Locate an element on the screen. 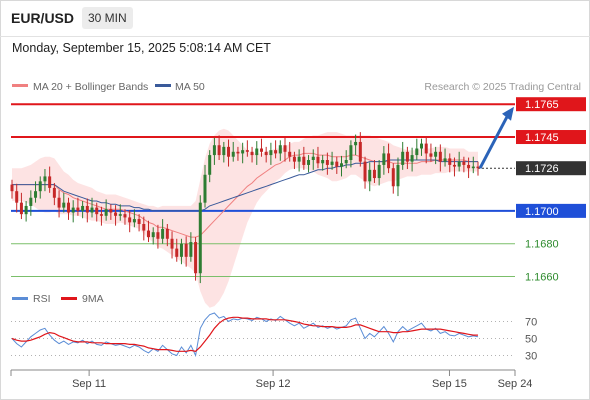 The width and height of the screenshot is (590, 400). minor-support-label: 1.1680 is located at coordinates (542, 245).